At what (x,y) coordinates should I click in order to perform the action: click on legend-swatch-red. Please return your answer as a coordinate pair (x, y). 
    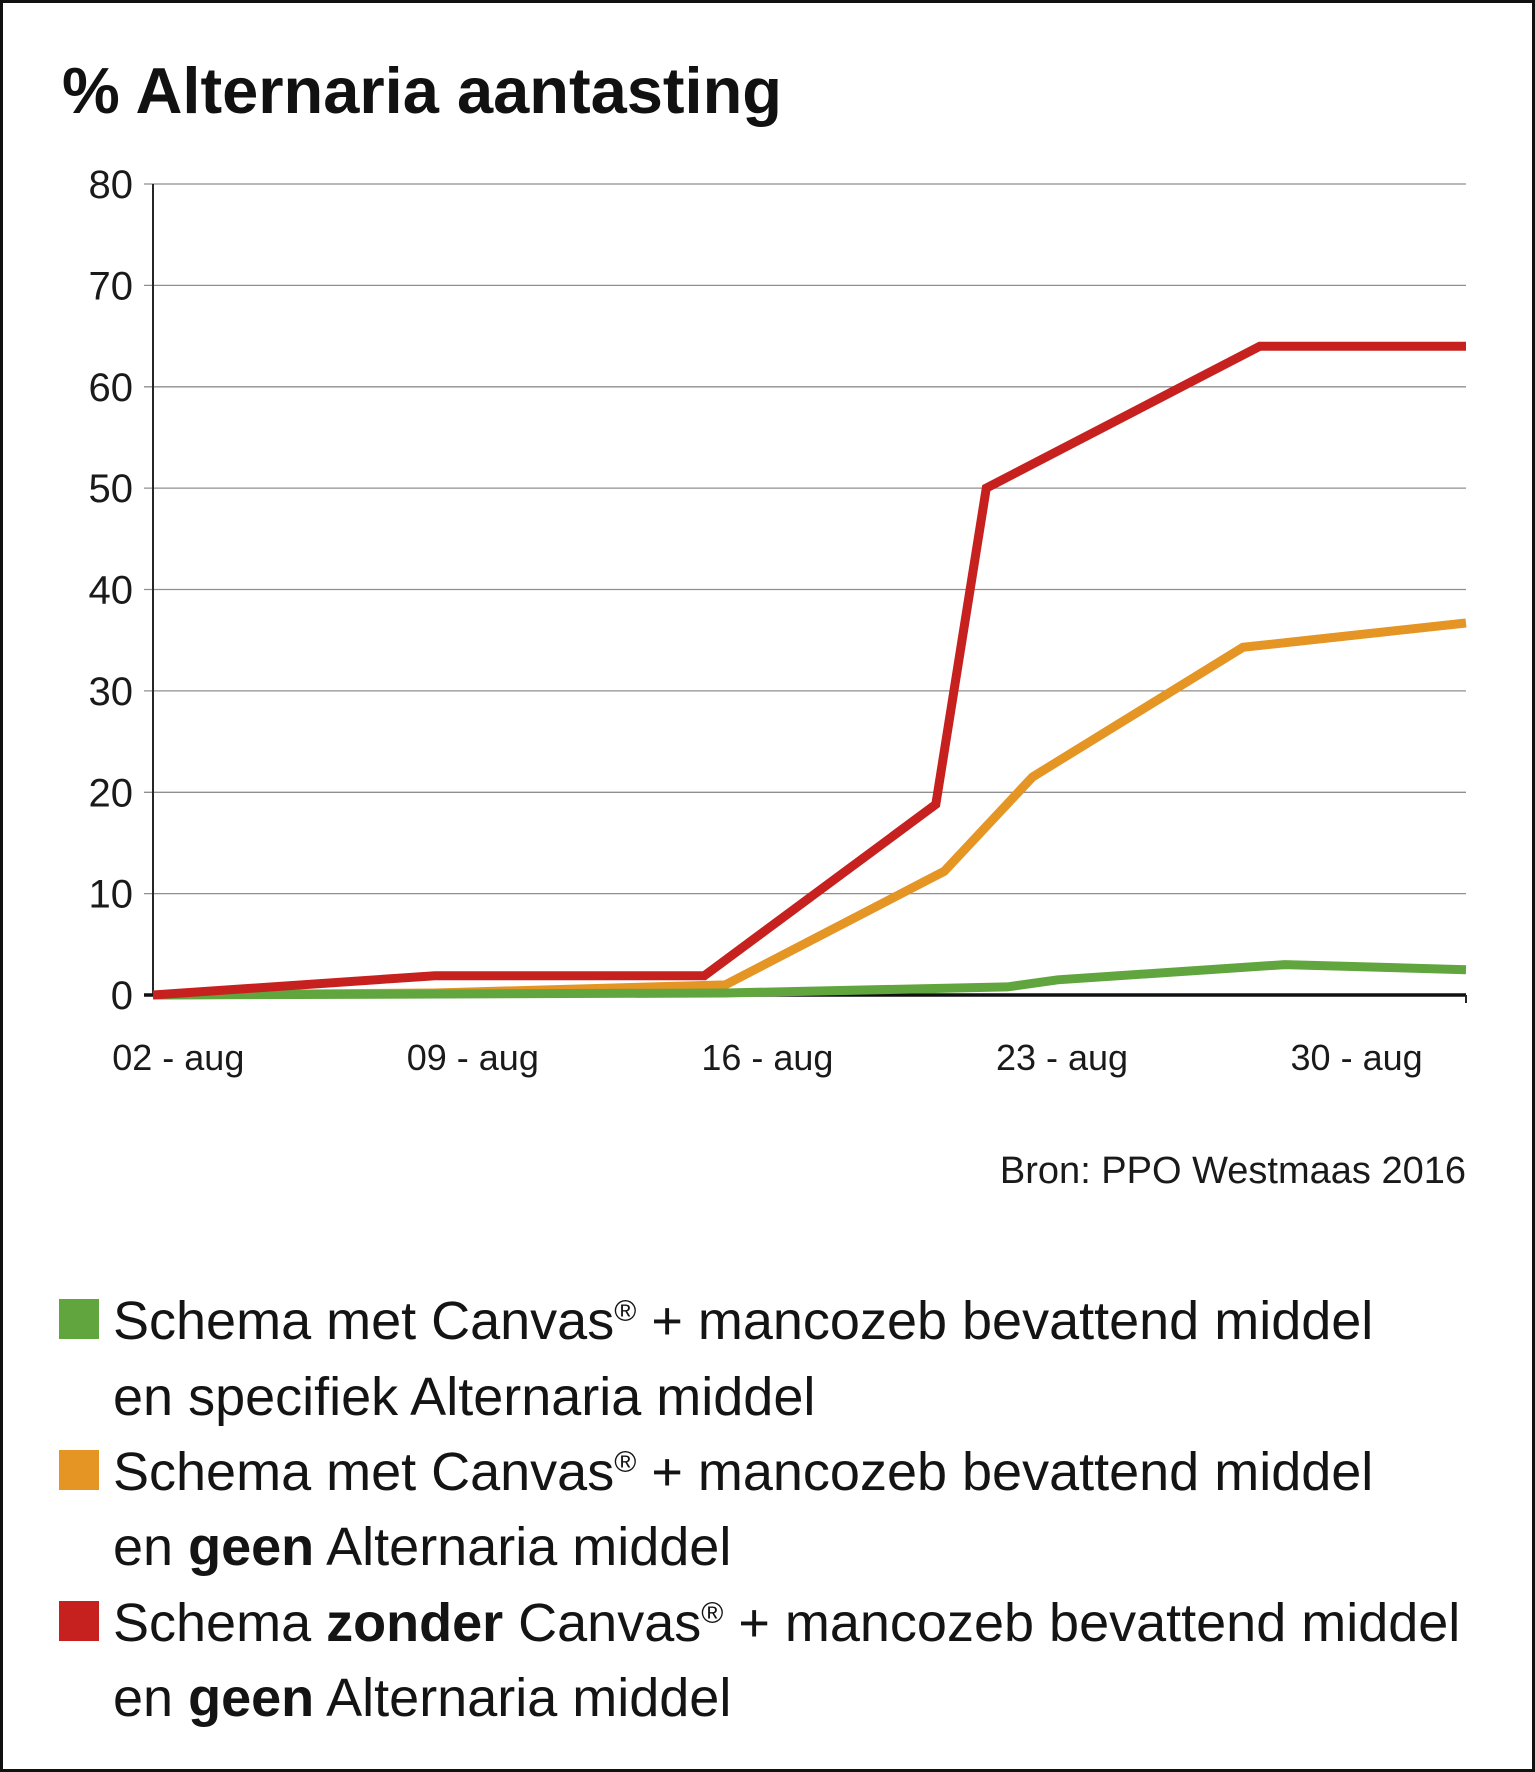
    Looking at the image, I should click on (79, 1621).